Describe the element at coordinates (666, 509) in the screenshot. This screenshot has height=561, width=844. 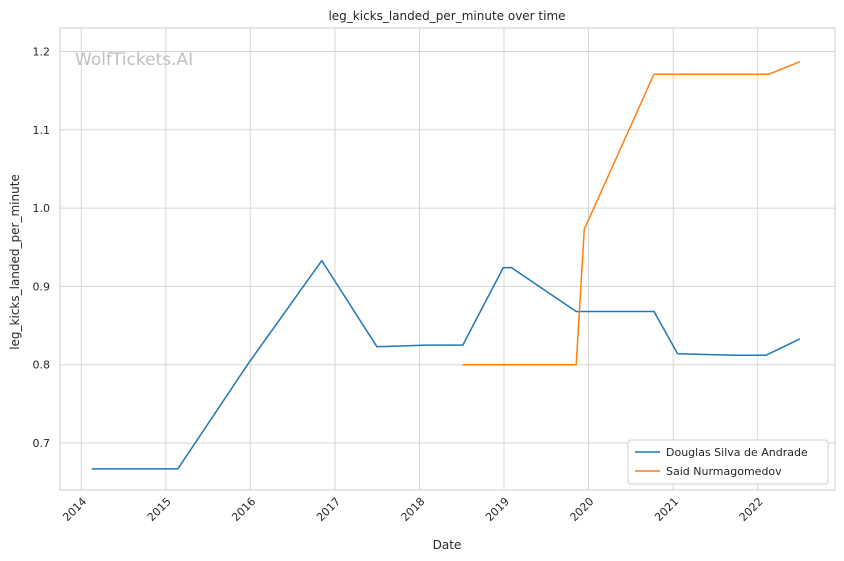
I see `x-tick-label: 2021` at that location.